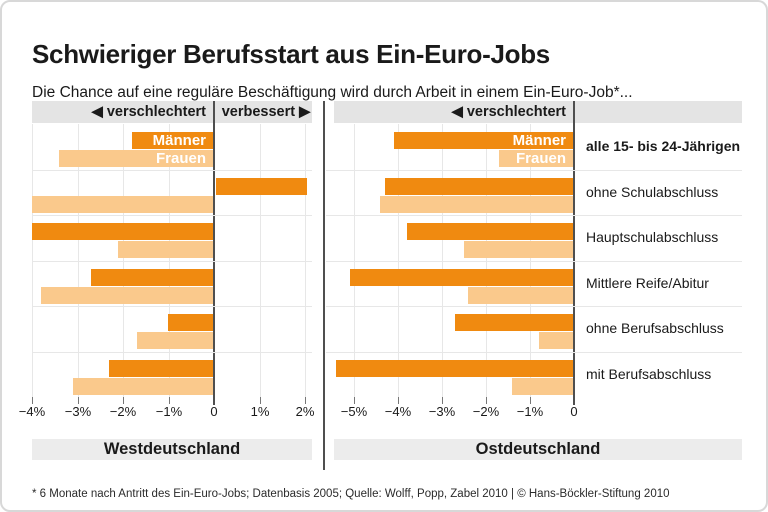 This screenshot has height=512, width=768. Describe the element at coordinates (538, 449) in the screenshot. I see `region-band-ost: Ostdeutschland` at that location.